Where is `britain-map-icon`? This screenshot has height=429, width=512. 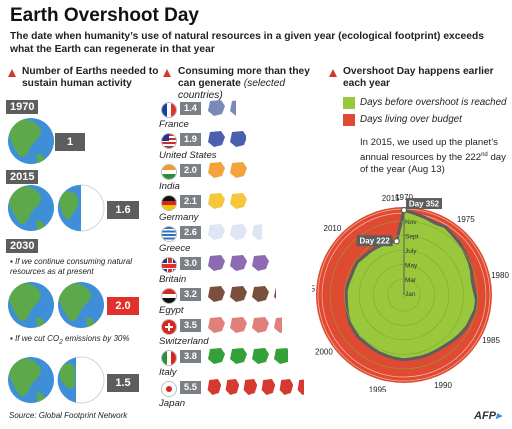 britain-map-icon is located at coordinates (238, 263).